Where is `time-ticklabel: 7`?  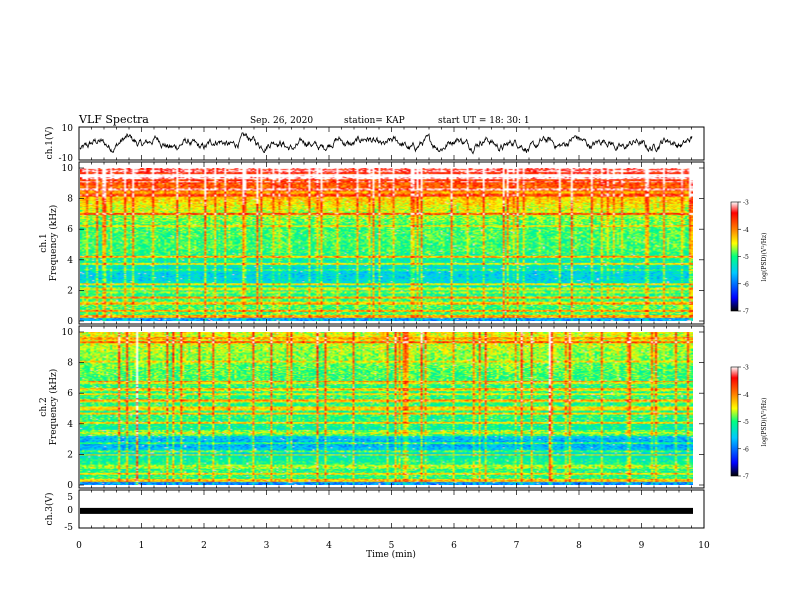 time-ticklabel: 7 is located at coordinates (517, 546).